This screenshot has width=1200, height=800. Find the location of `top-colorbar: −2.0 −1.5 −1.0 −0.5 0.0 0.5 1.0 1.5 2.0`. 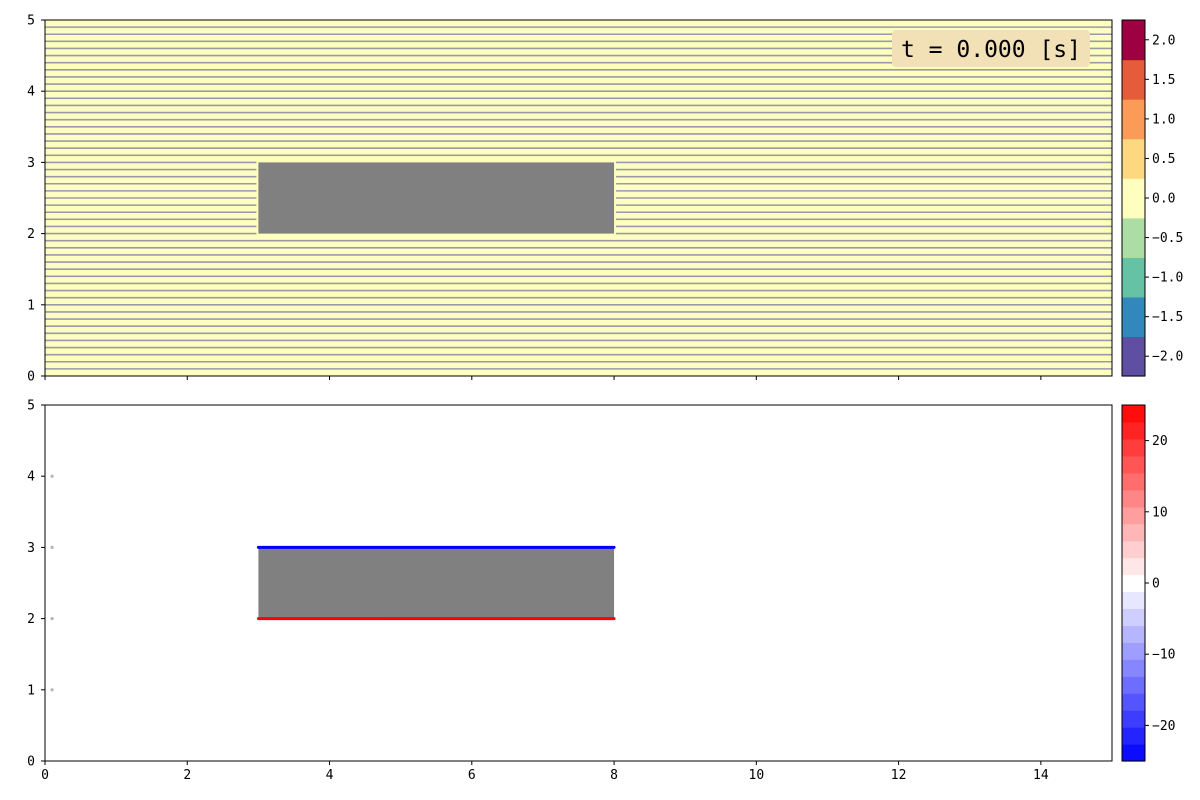

top-colorbar: −2.0 −1.5 −1.0 −0.5 0.0 0.5 1.0 1.5 2.0 is located at coordinates (1152, 198).